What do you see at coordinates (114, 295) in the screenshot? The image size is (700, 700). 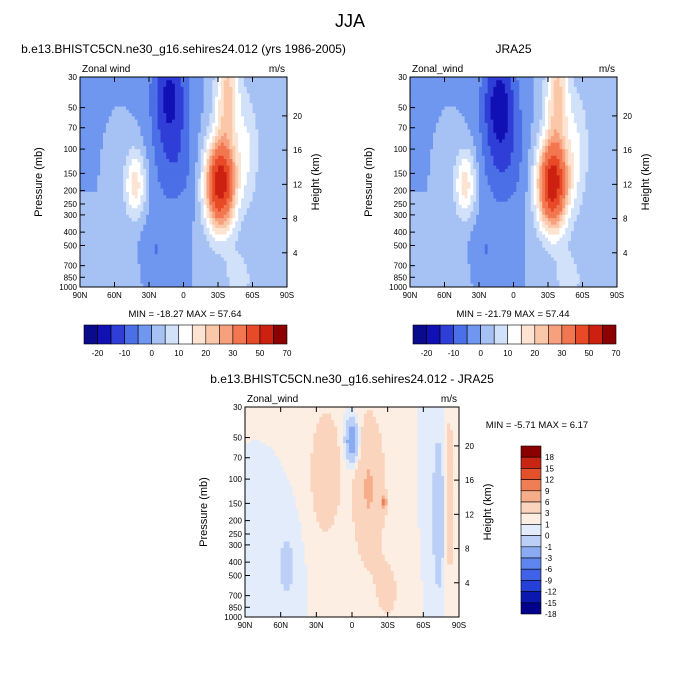 I see `x-tick-label: 60N` at bounding box center [114, 295].